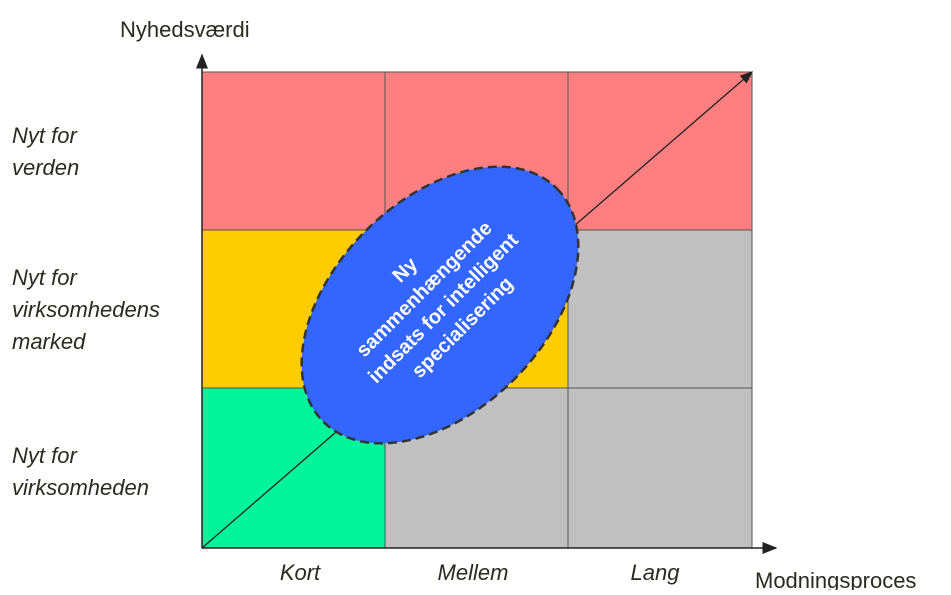 This screenshot has height=595, width=951. What do you see at coordinates (49, 341) in the screenshot?
I see `row-label: marked` at bounding box center [49, 341].